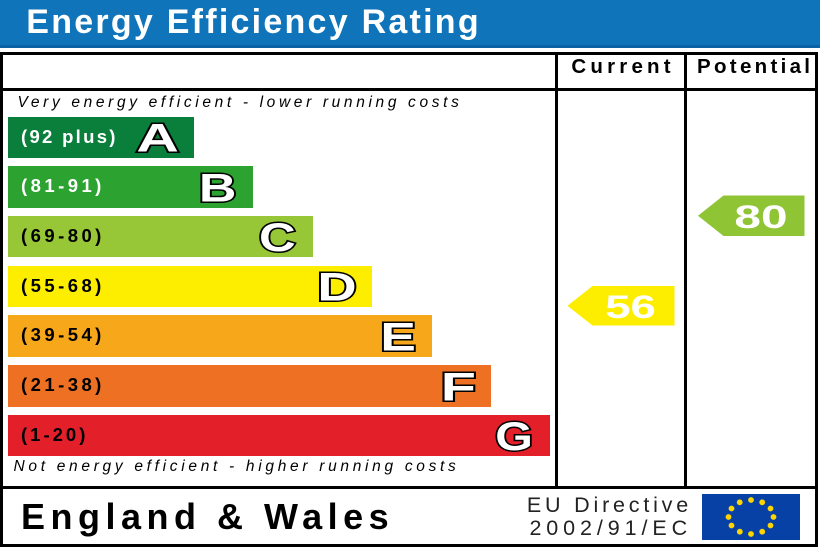  Describe the element at coordinates (218, 187) in the screenshot. I see `svg-text: B` at that location.